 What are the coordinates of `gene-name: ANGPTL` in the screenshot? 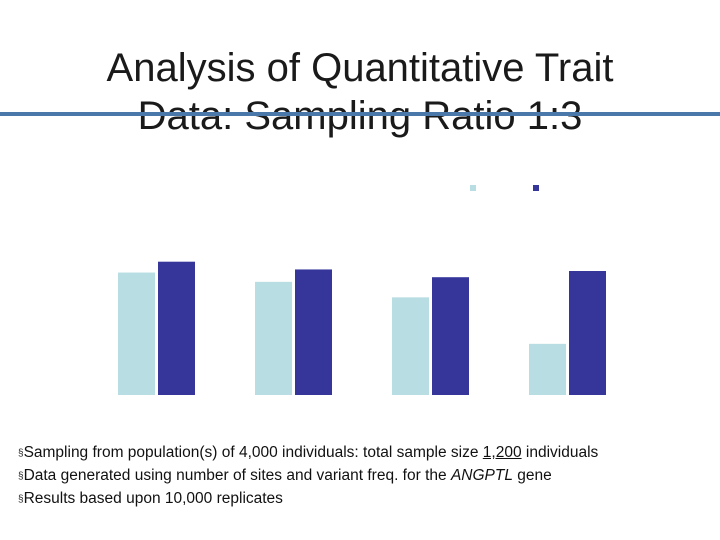 It's located at (481, 475).